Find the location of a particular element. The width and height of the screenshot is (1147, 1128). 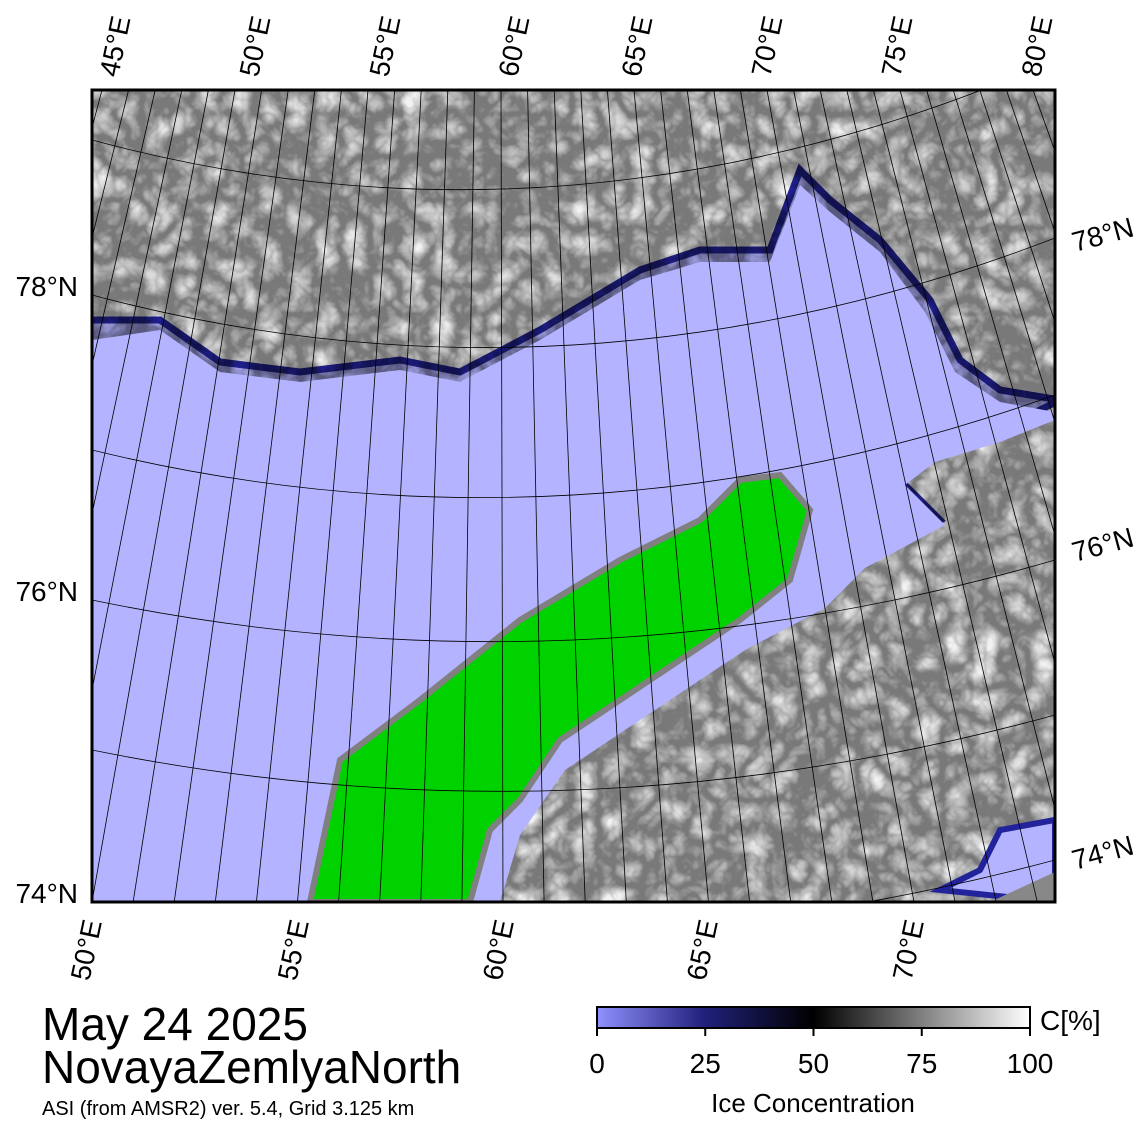

bottom-label: 70°E is located at coordinates (908, 950).